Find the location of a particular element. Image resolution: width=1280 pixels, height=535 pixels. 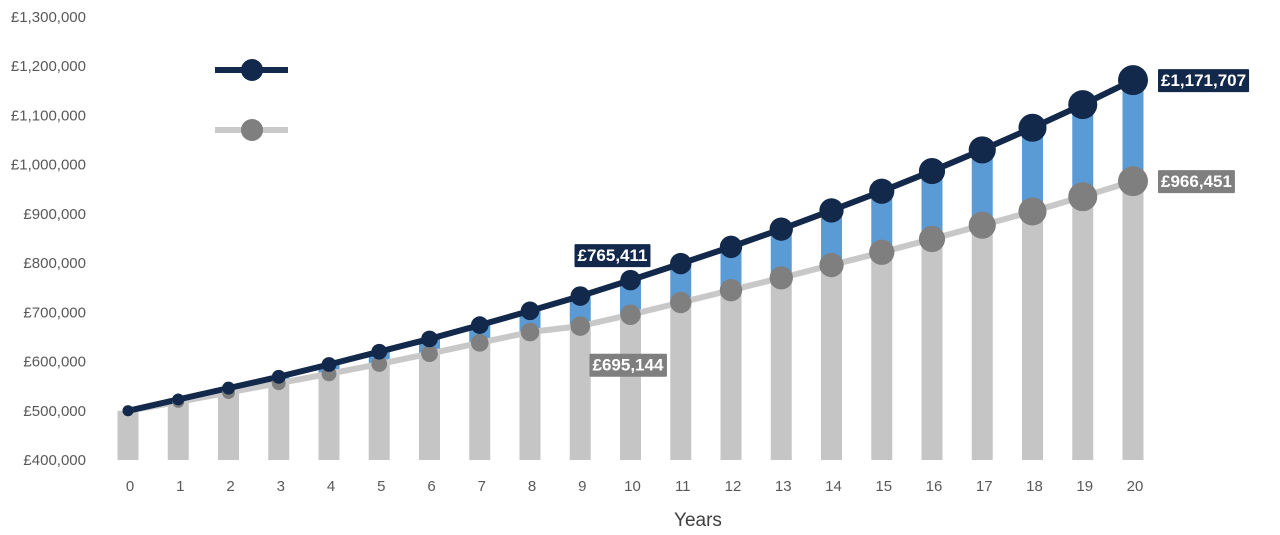

legend is located at coordinates (251, 100).